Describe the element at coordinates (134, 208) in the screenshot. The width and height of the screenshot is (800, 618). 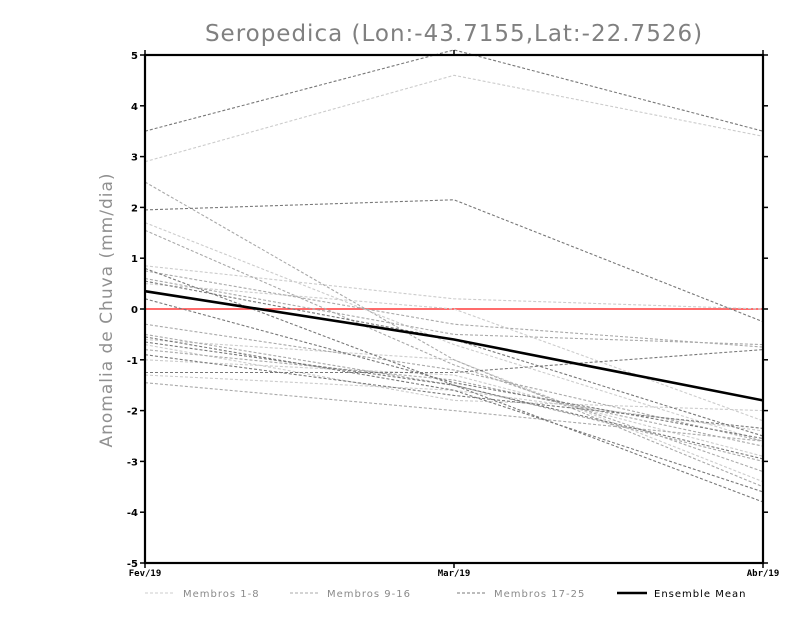
I see `y-tick-label: 2` at that location.